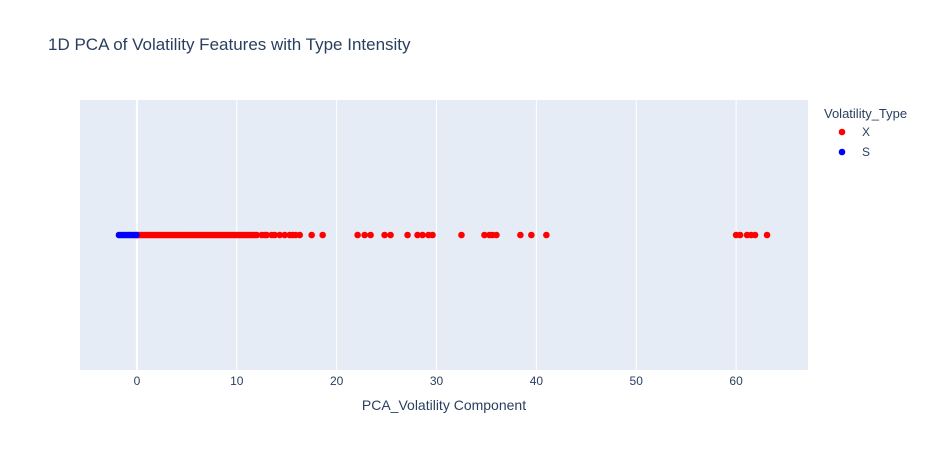 This screenshot has height=450, width=942. What do you see at coordinates (865, 113) in the screenshot?
I see `legend-title: Volatility_Type` at bounding box center [865, 113].